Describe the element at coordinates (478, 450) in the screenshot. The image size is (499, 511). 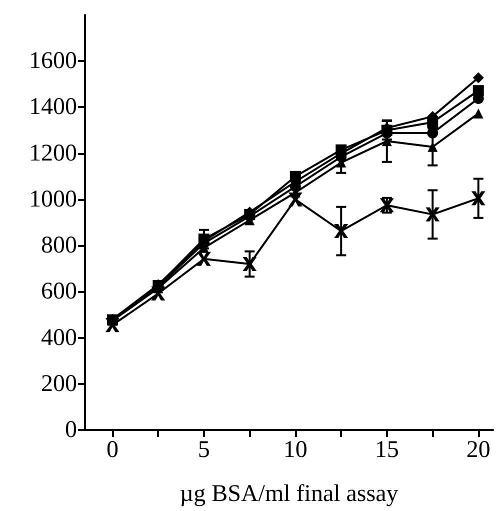
I see `x-tick-label: 20` at that location.